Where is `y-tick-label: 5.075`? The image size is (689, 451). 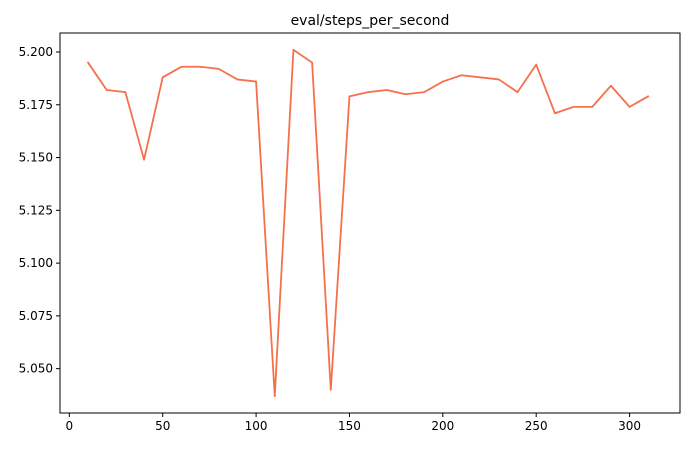 y-tick-label: 5.075 is located at coordinates (36, 316).